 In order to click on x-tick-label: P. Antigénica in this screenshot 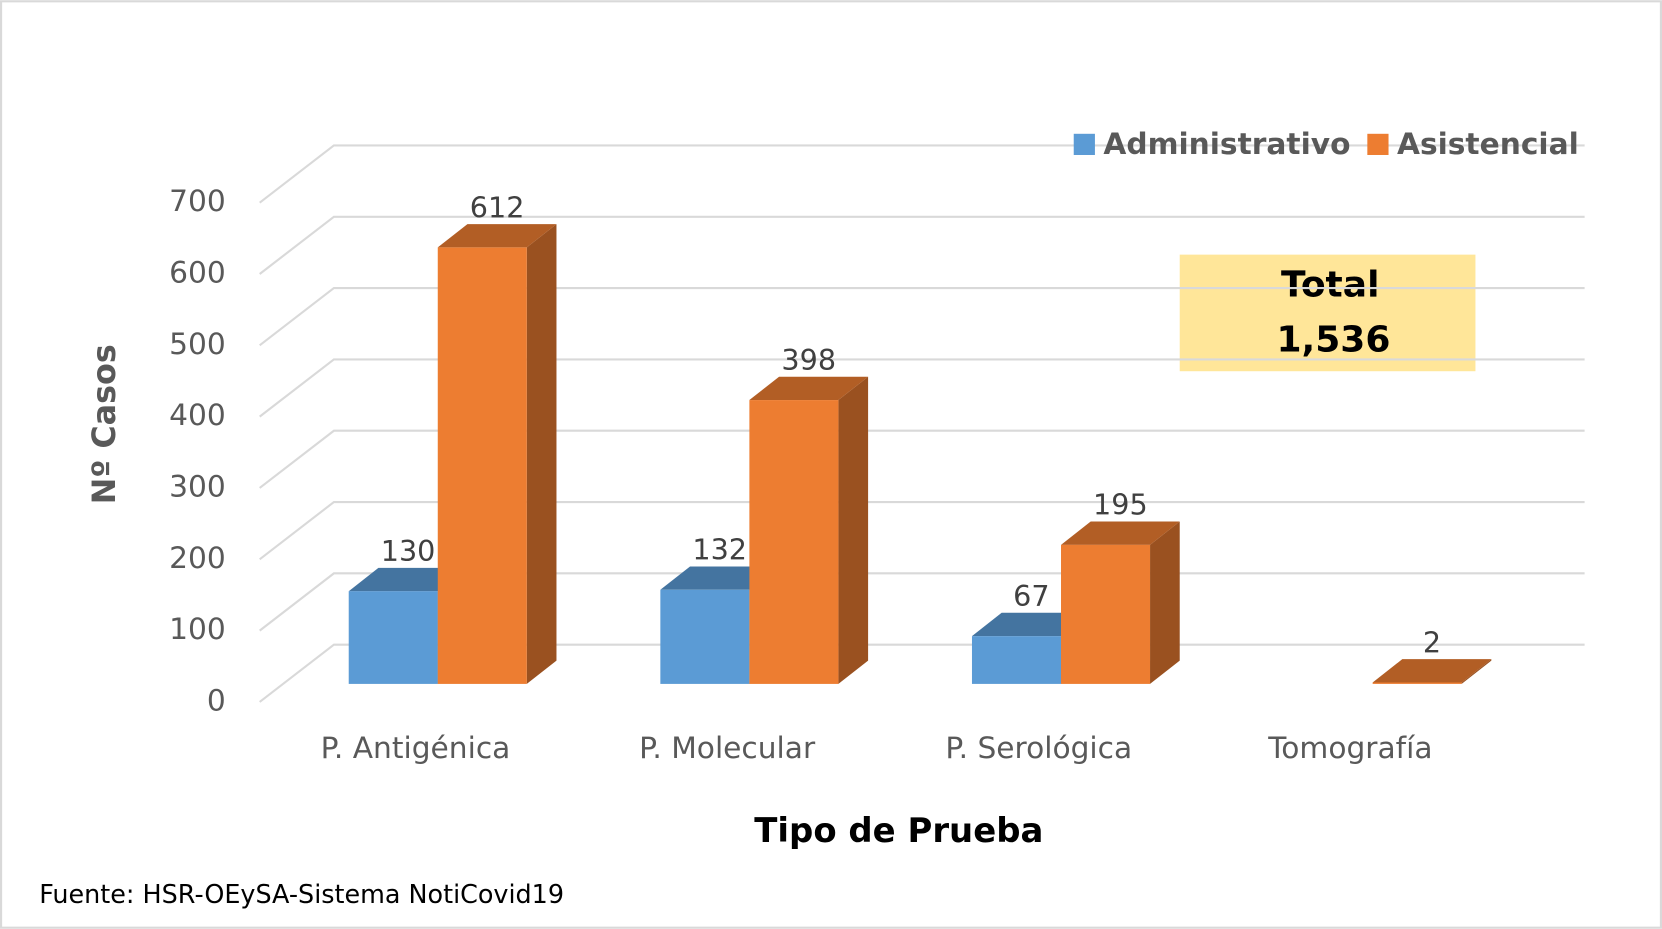, I will do `click(416, 747)`.